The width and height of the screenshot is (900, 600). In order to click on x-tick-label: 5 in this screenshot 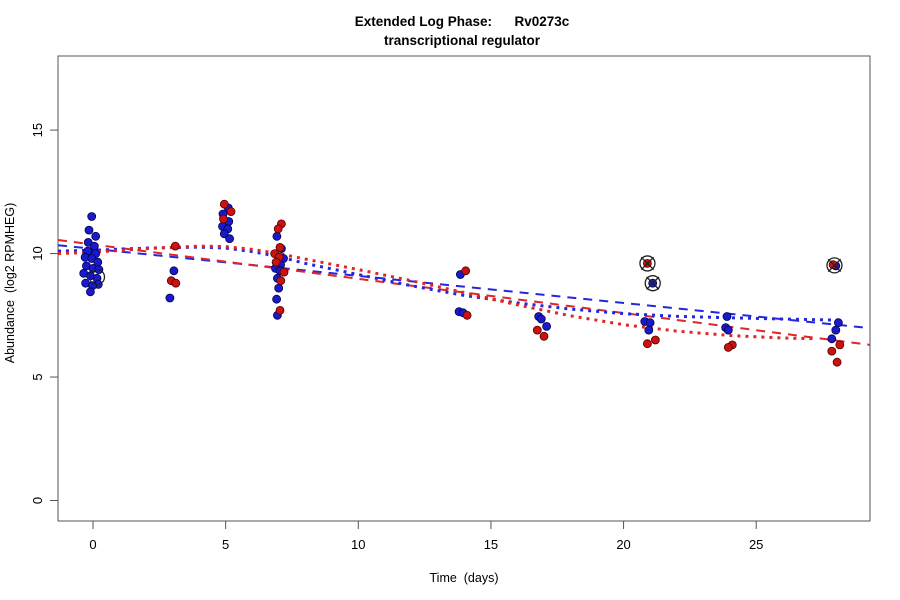, I will do `click(225, 544)`.